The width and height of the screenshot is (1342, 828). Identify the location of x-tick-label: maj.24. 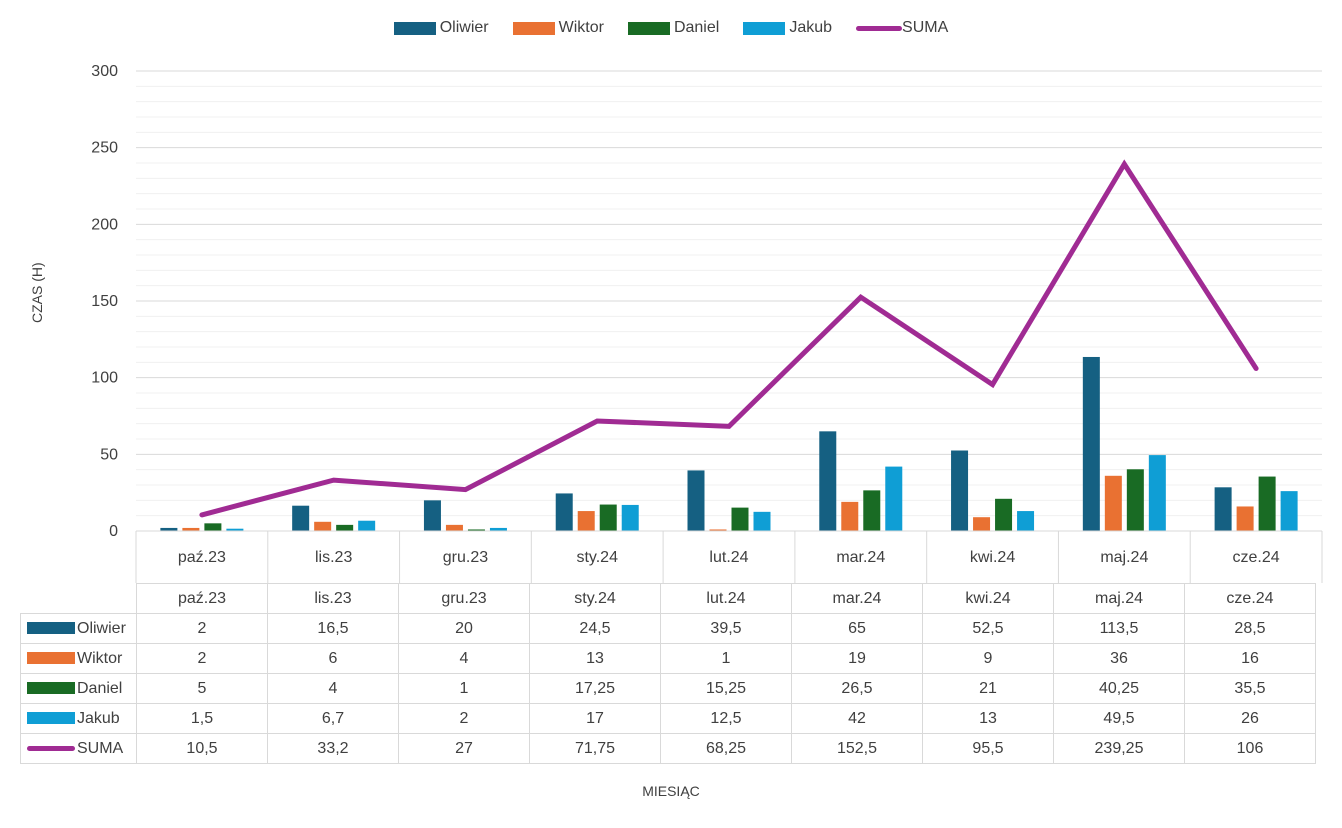
(1124, 557).